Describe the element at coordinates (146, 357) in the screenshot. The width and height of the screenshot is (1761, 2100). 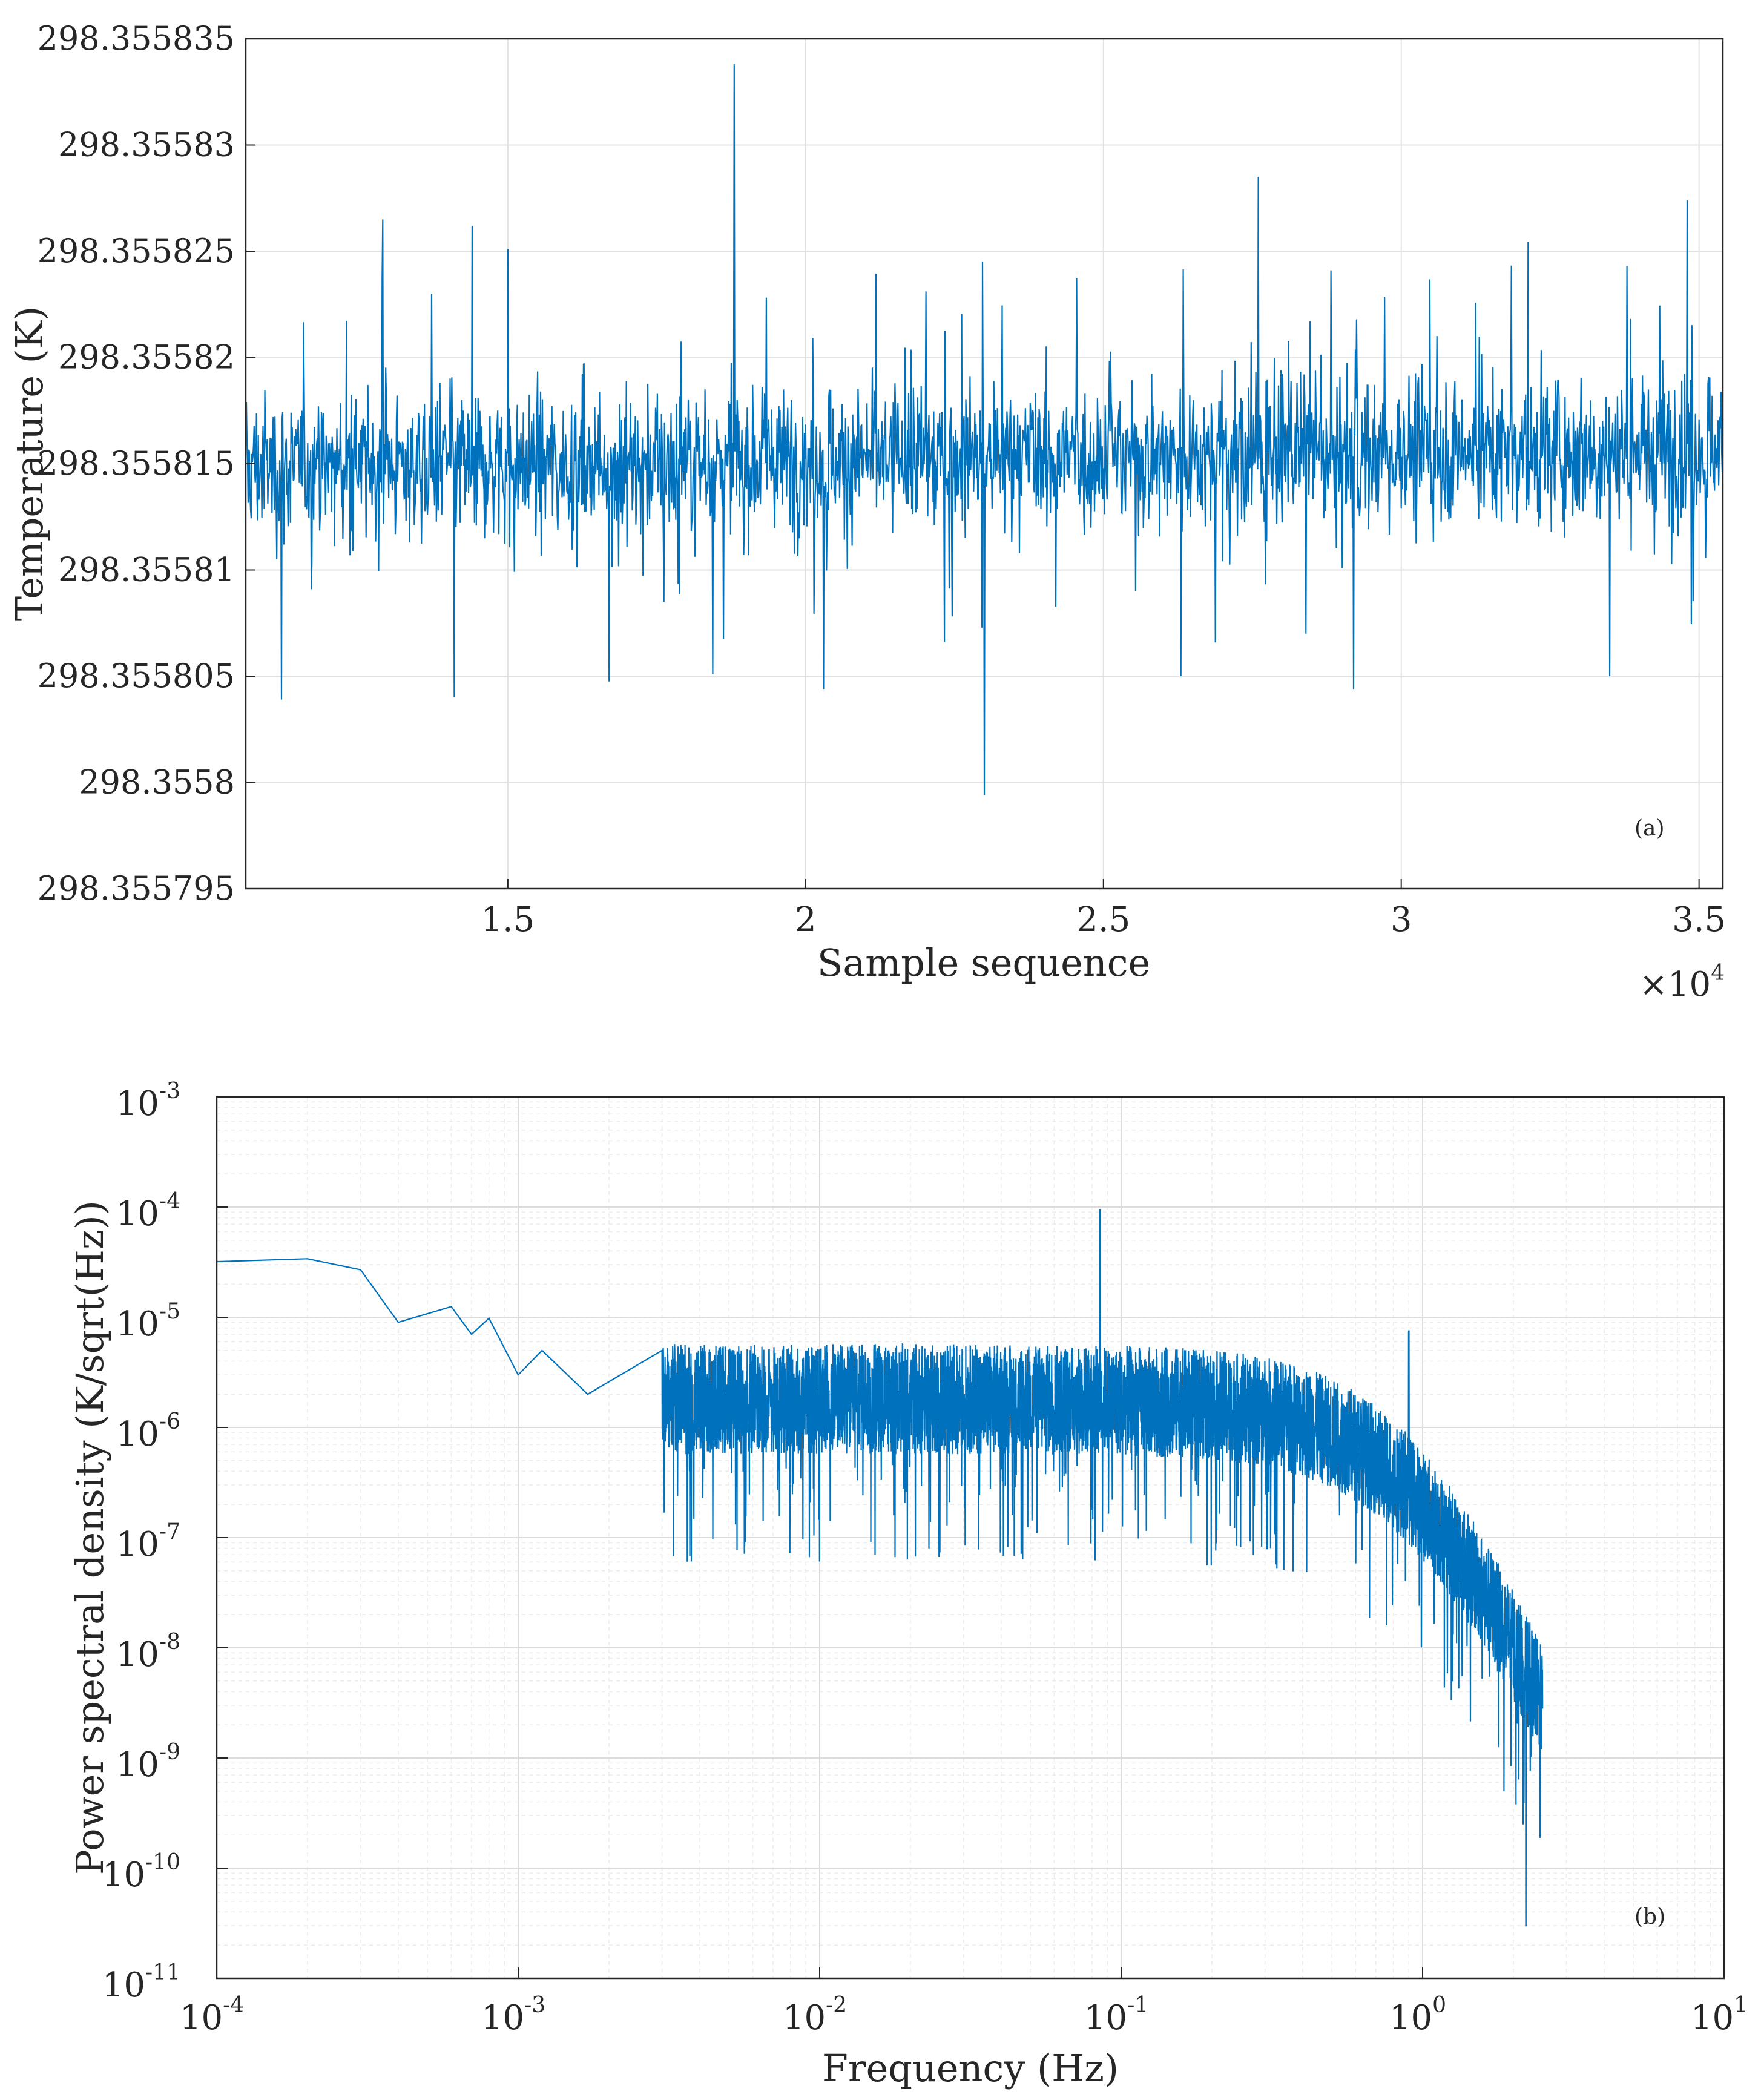
I see `y-tick-label-a: 298.35582` at that location.